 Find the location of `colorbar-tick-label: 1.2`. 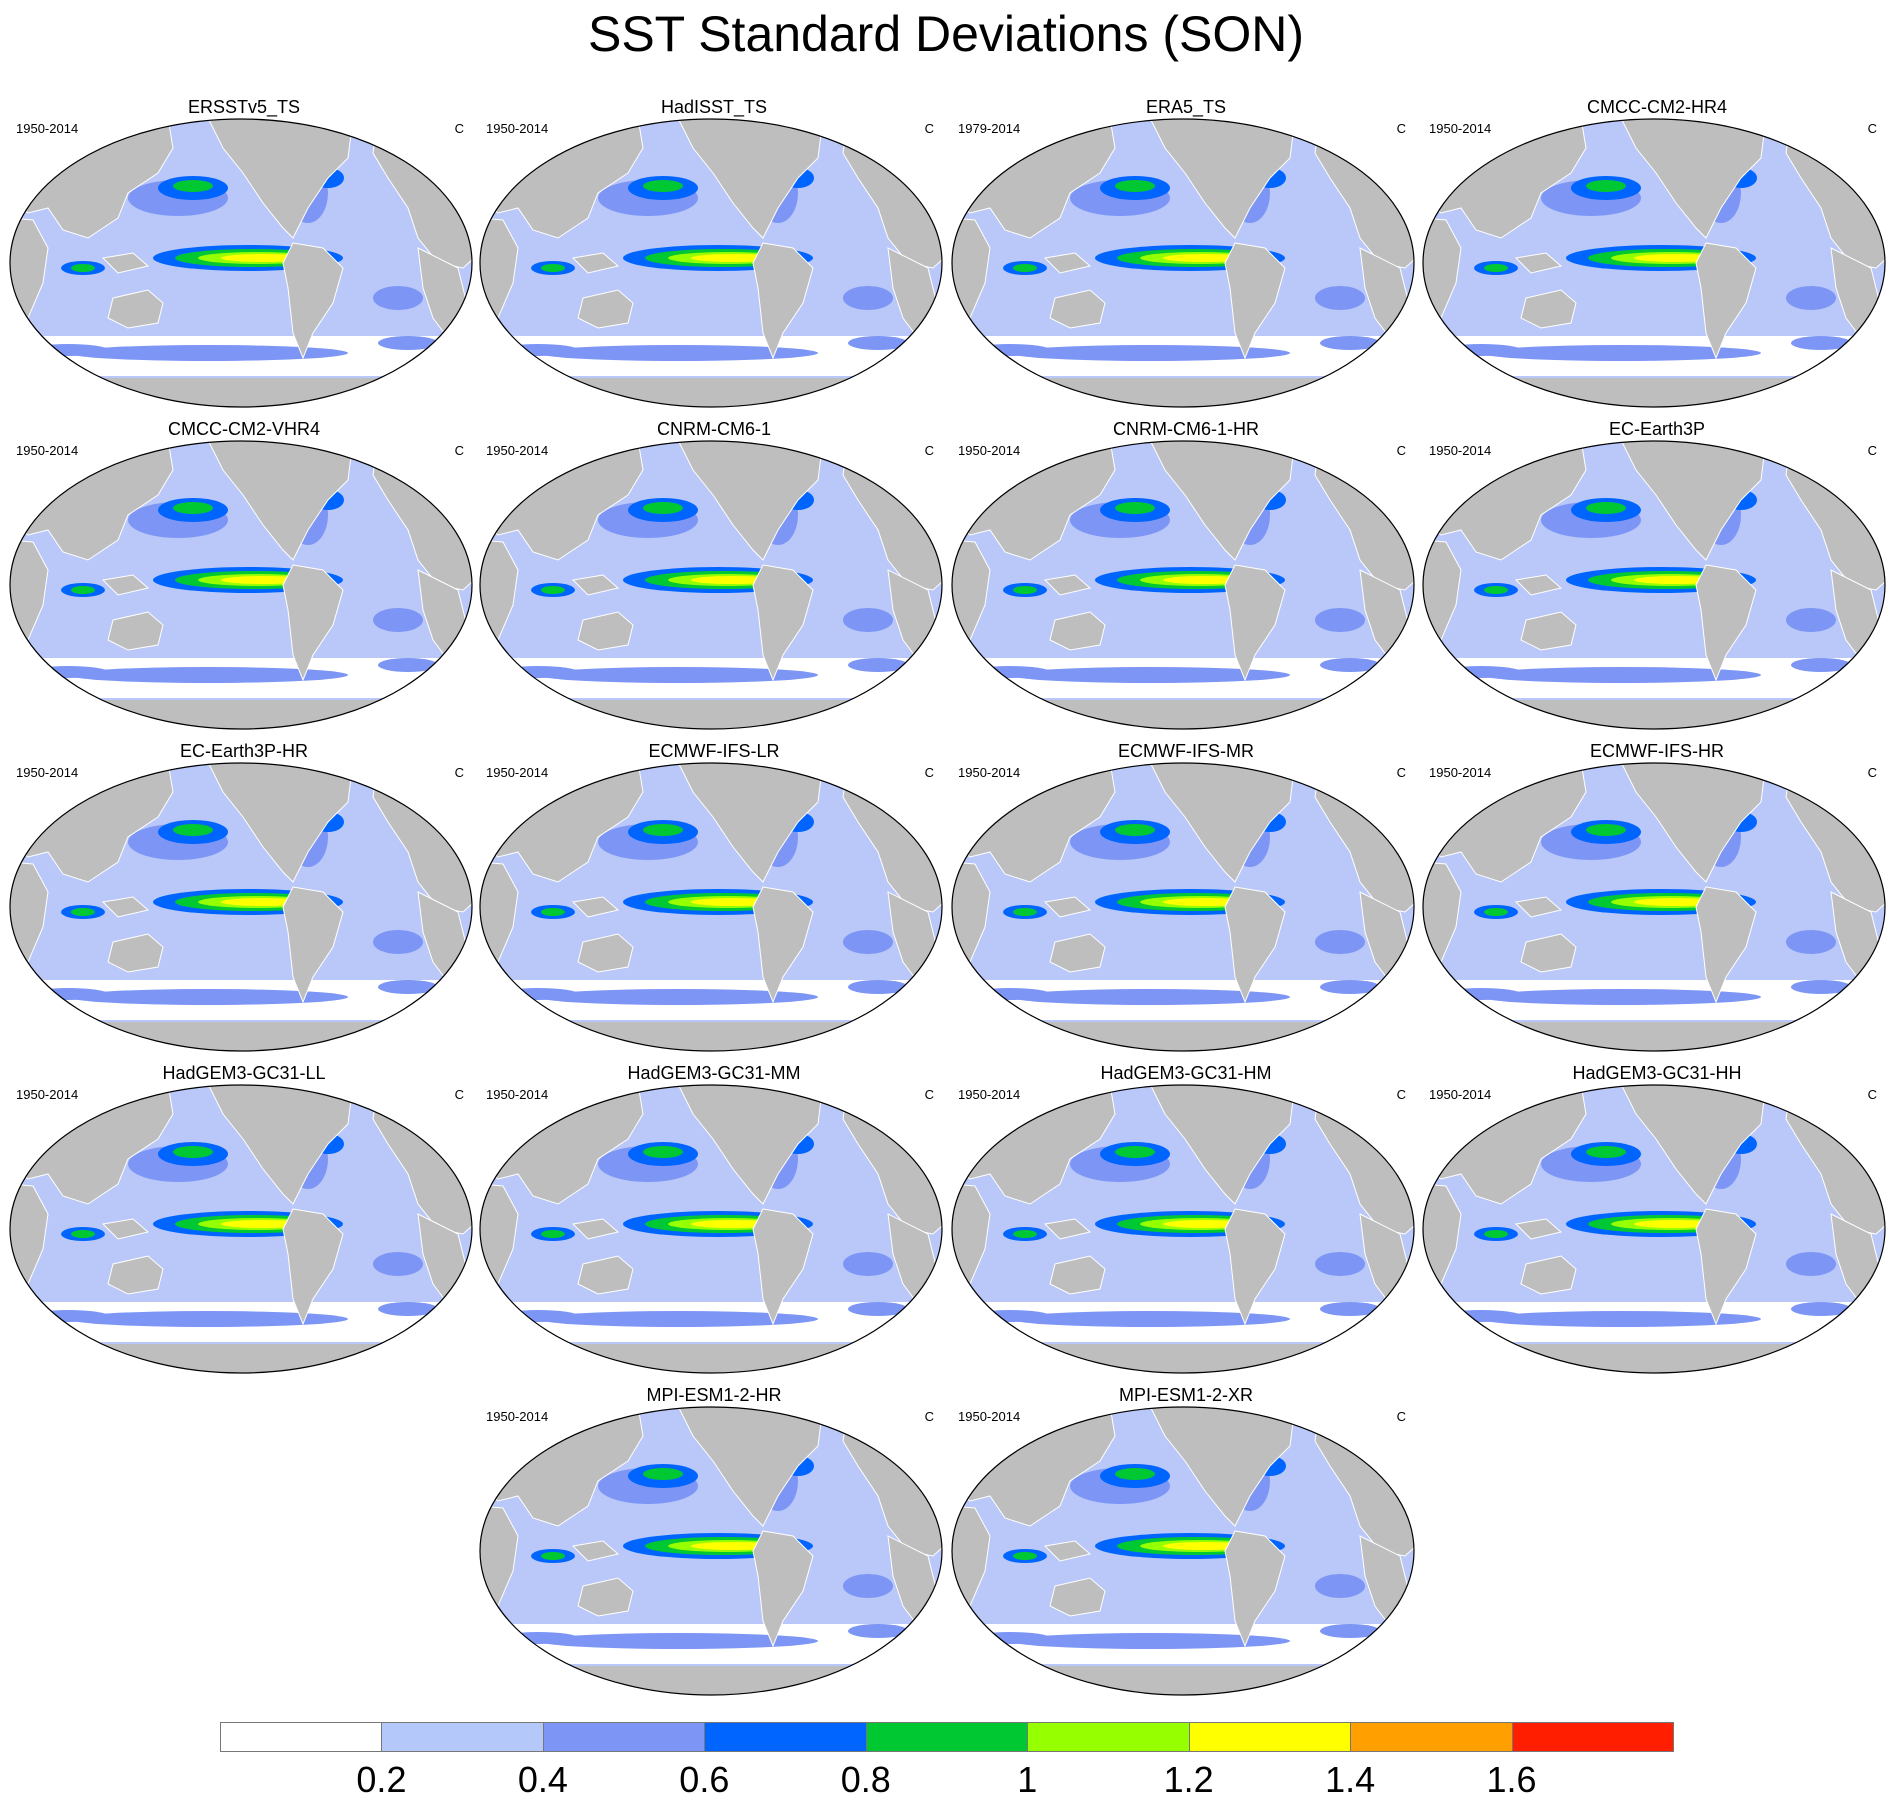

colorbar-tick-label: 1.2 is located at coordinates (1188, 1779).